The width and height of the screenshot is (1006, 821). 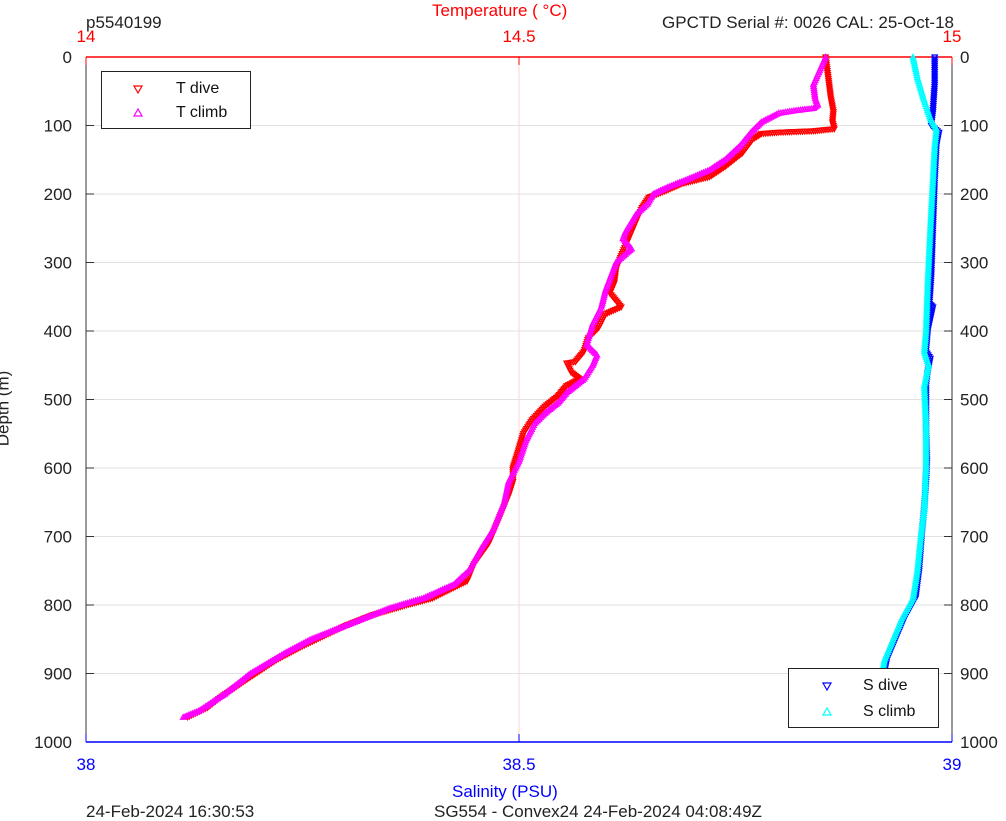 I want to click on depth-tick-label-right-300: 300, so click(x=974, y=263).